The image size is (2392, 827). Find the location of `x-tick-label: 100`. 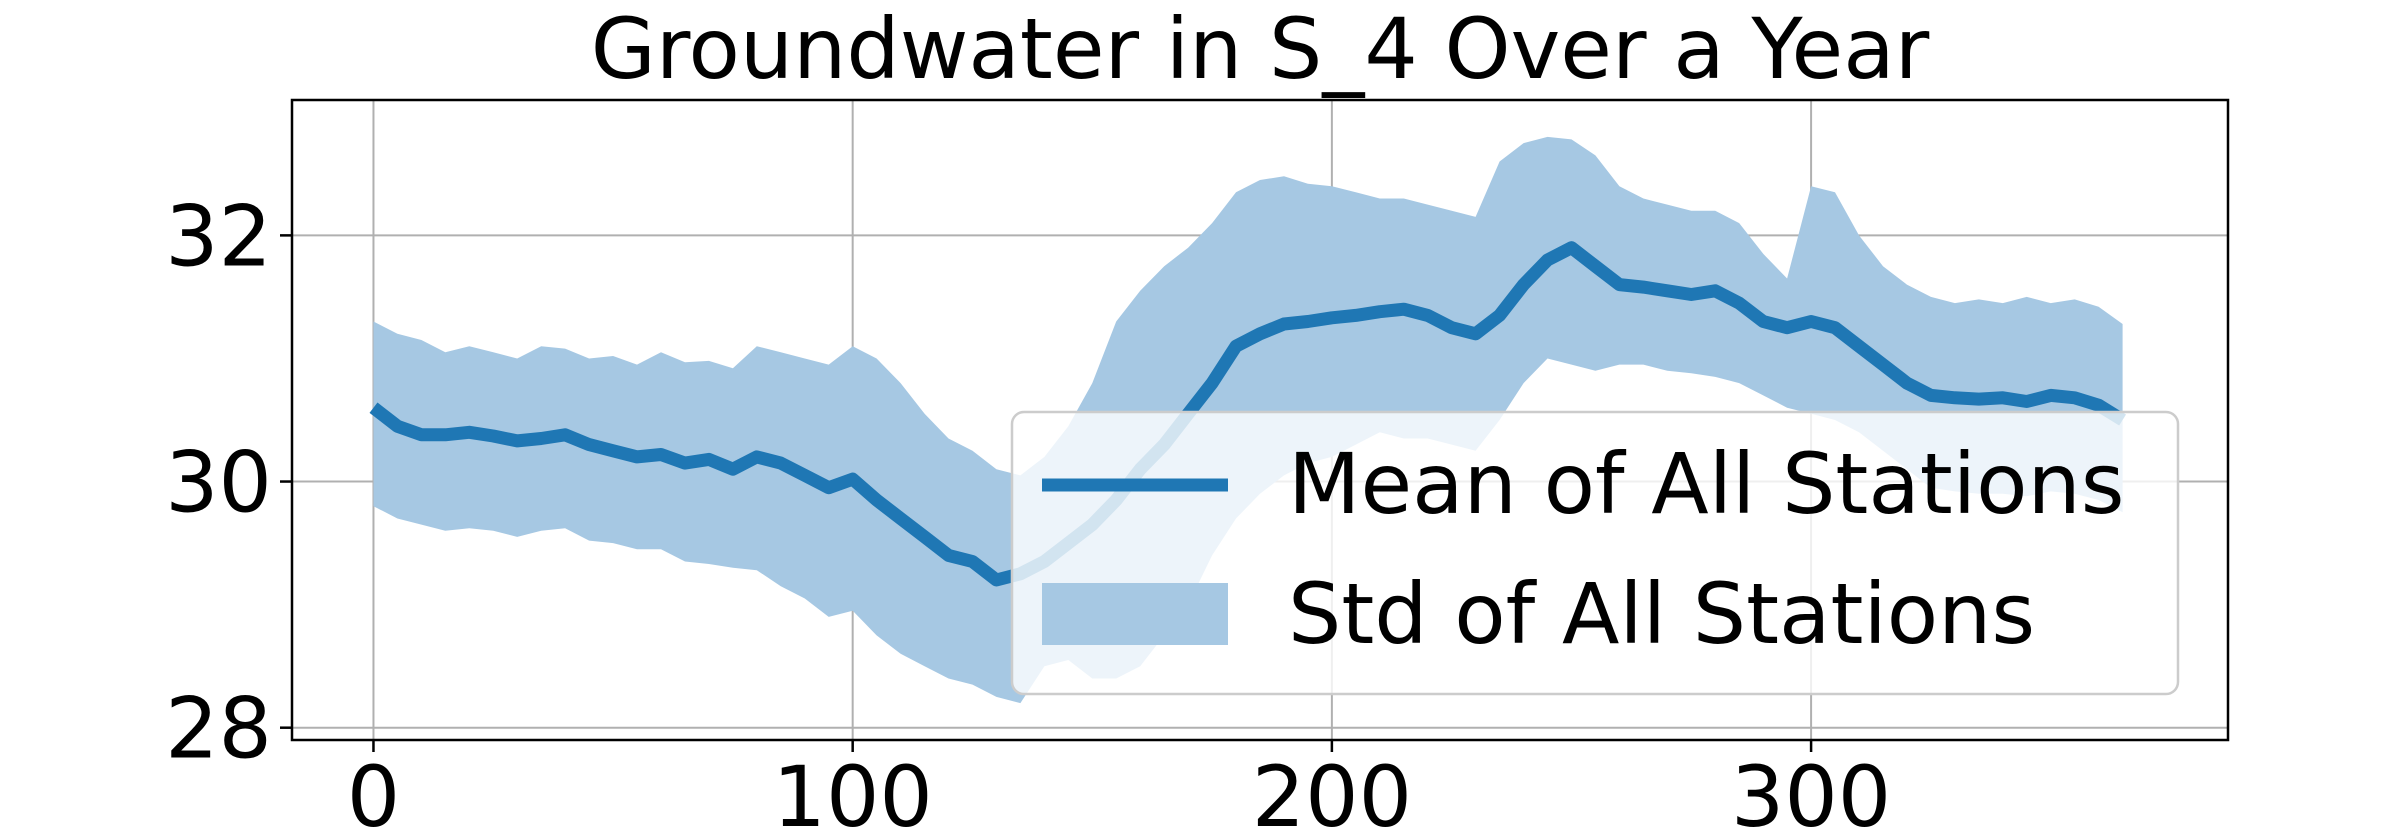

x-tick-label: 100 is located at coordinates (853, 787).